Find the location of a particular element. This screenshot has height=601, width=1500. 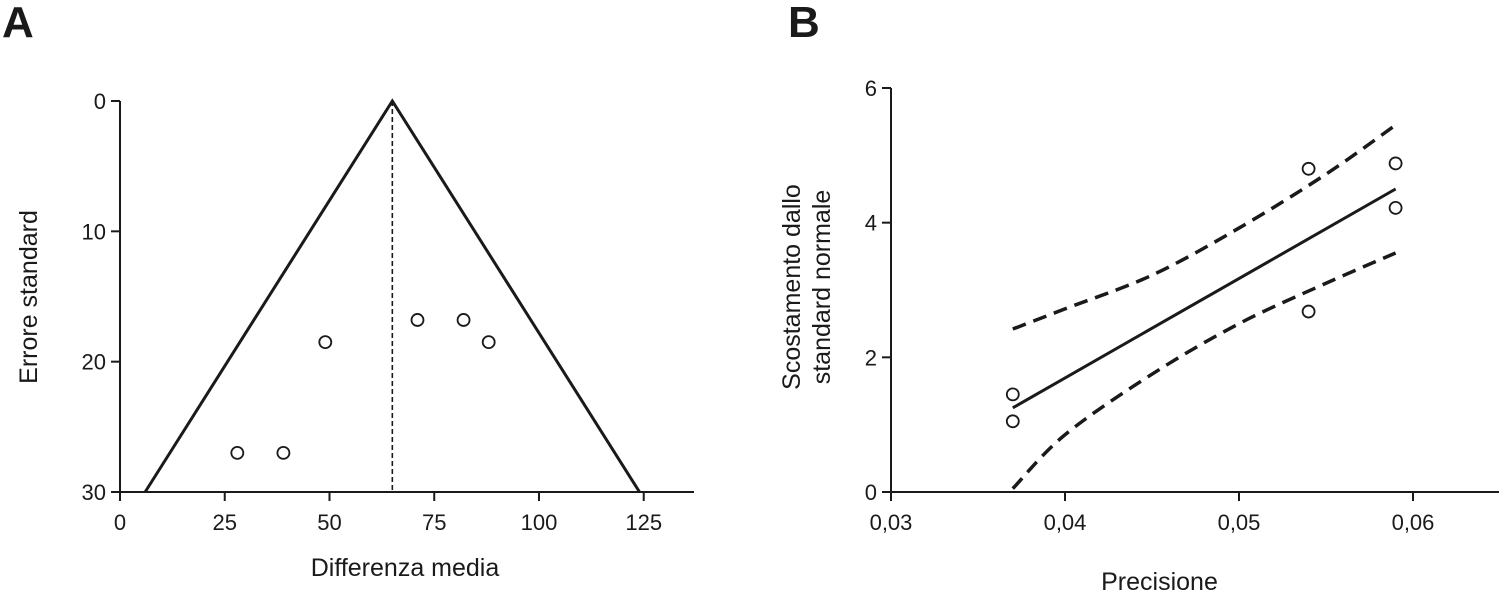

y-tick-label: 30 is located at coordinates (94, 492).